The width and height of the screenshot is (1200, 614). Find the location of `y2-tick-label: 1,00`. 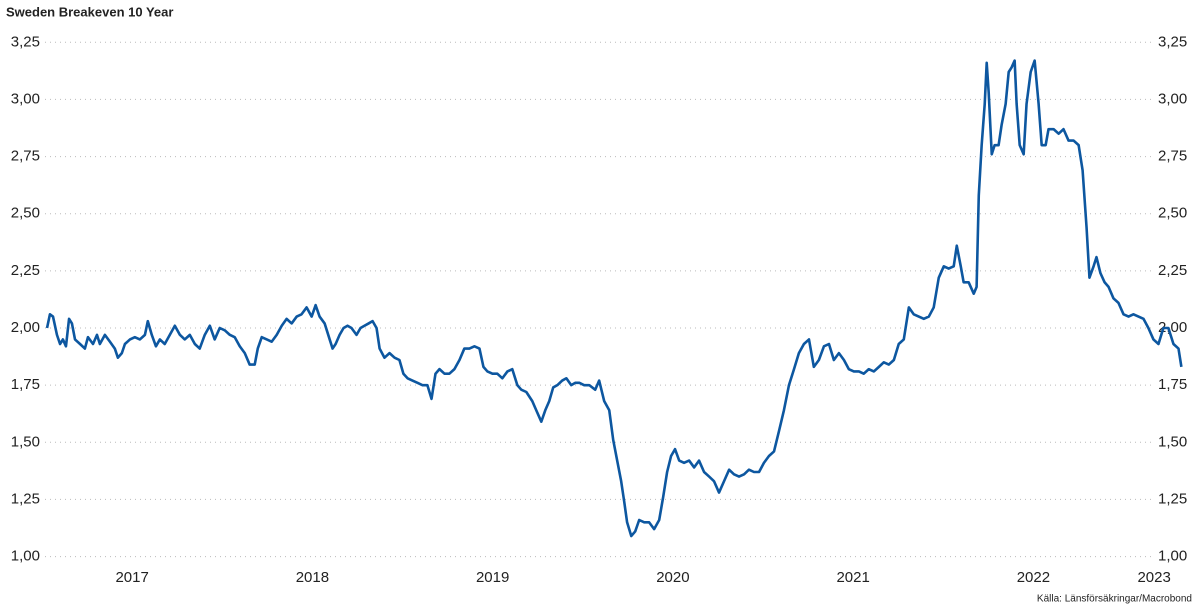

y2-tick-label: 1,00 is located at coordinates (1172, 556).